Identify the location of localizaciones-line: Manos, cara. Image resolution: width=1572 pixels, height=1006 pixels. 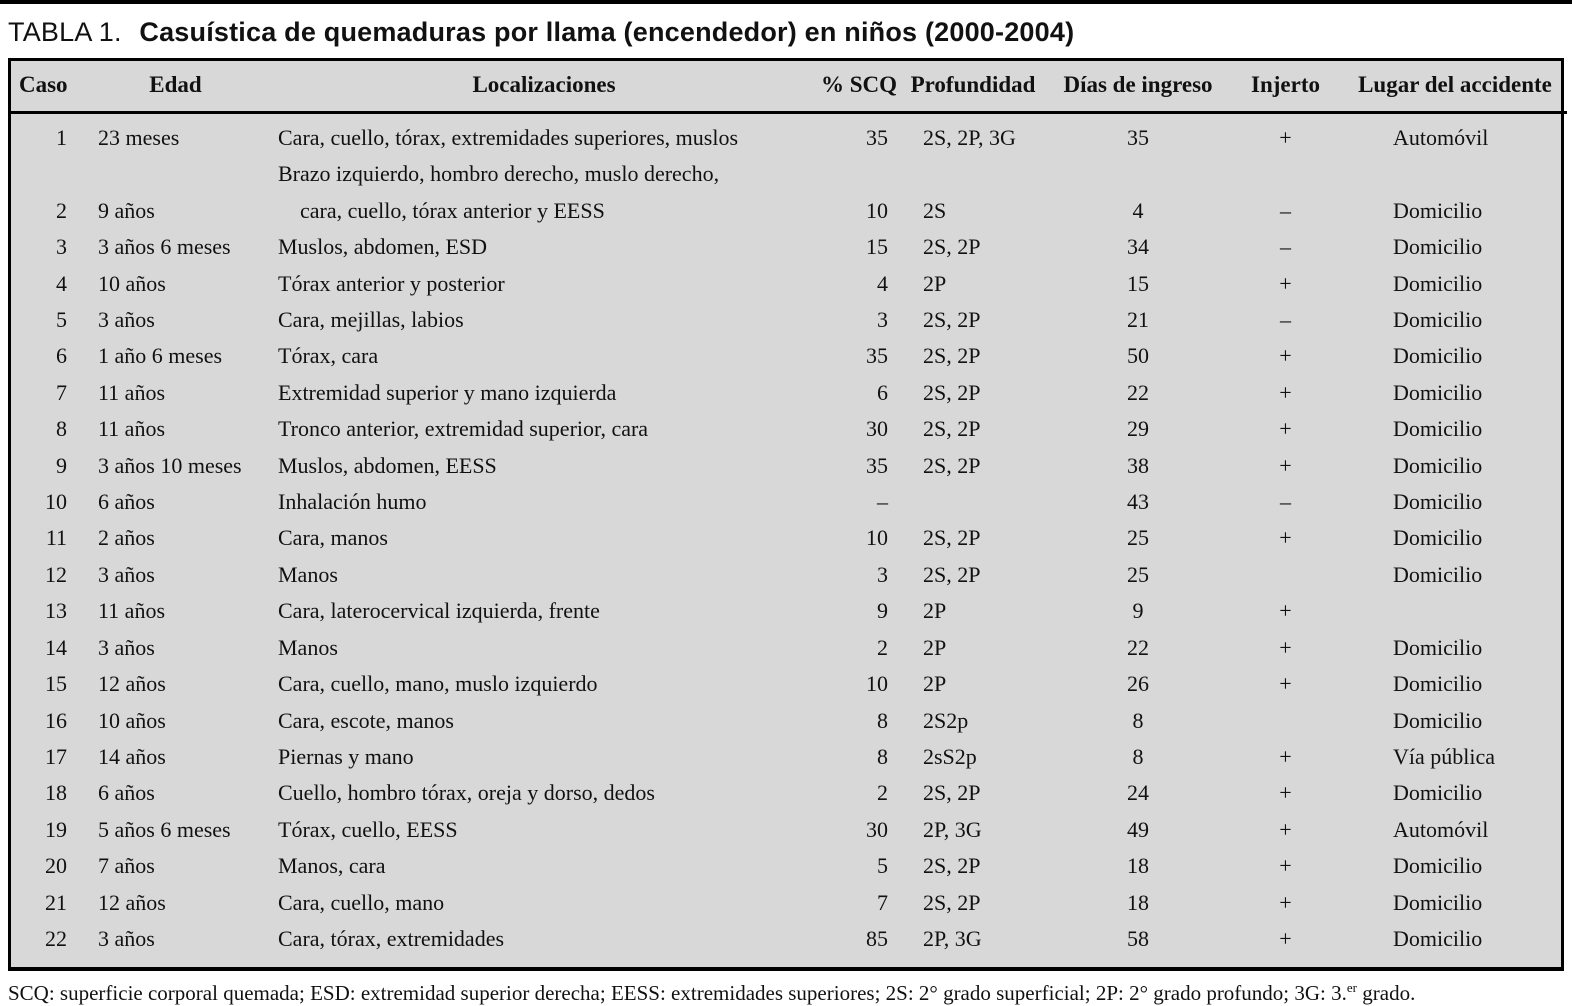
(332, 866).